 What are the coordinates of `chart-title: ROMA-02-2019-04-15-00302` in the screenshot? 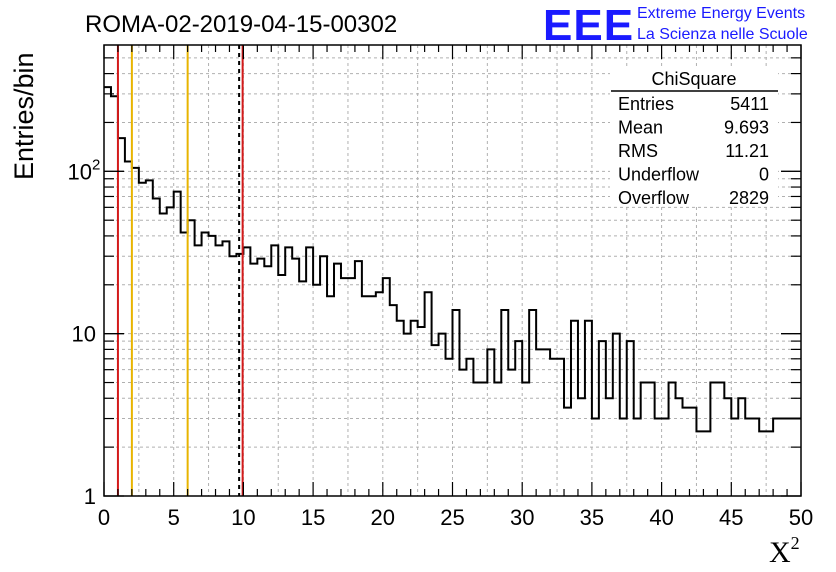 It's located at (241, 24).